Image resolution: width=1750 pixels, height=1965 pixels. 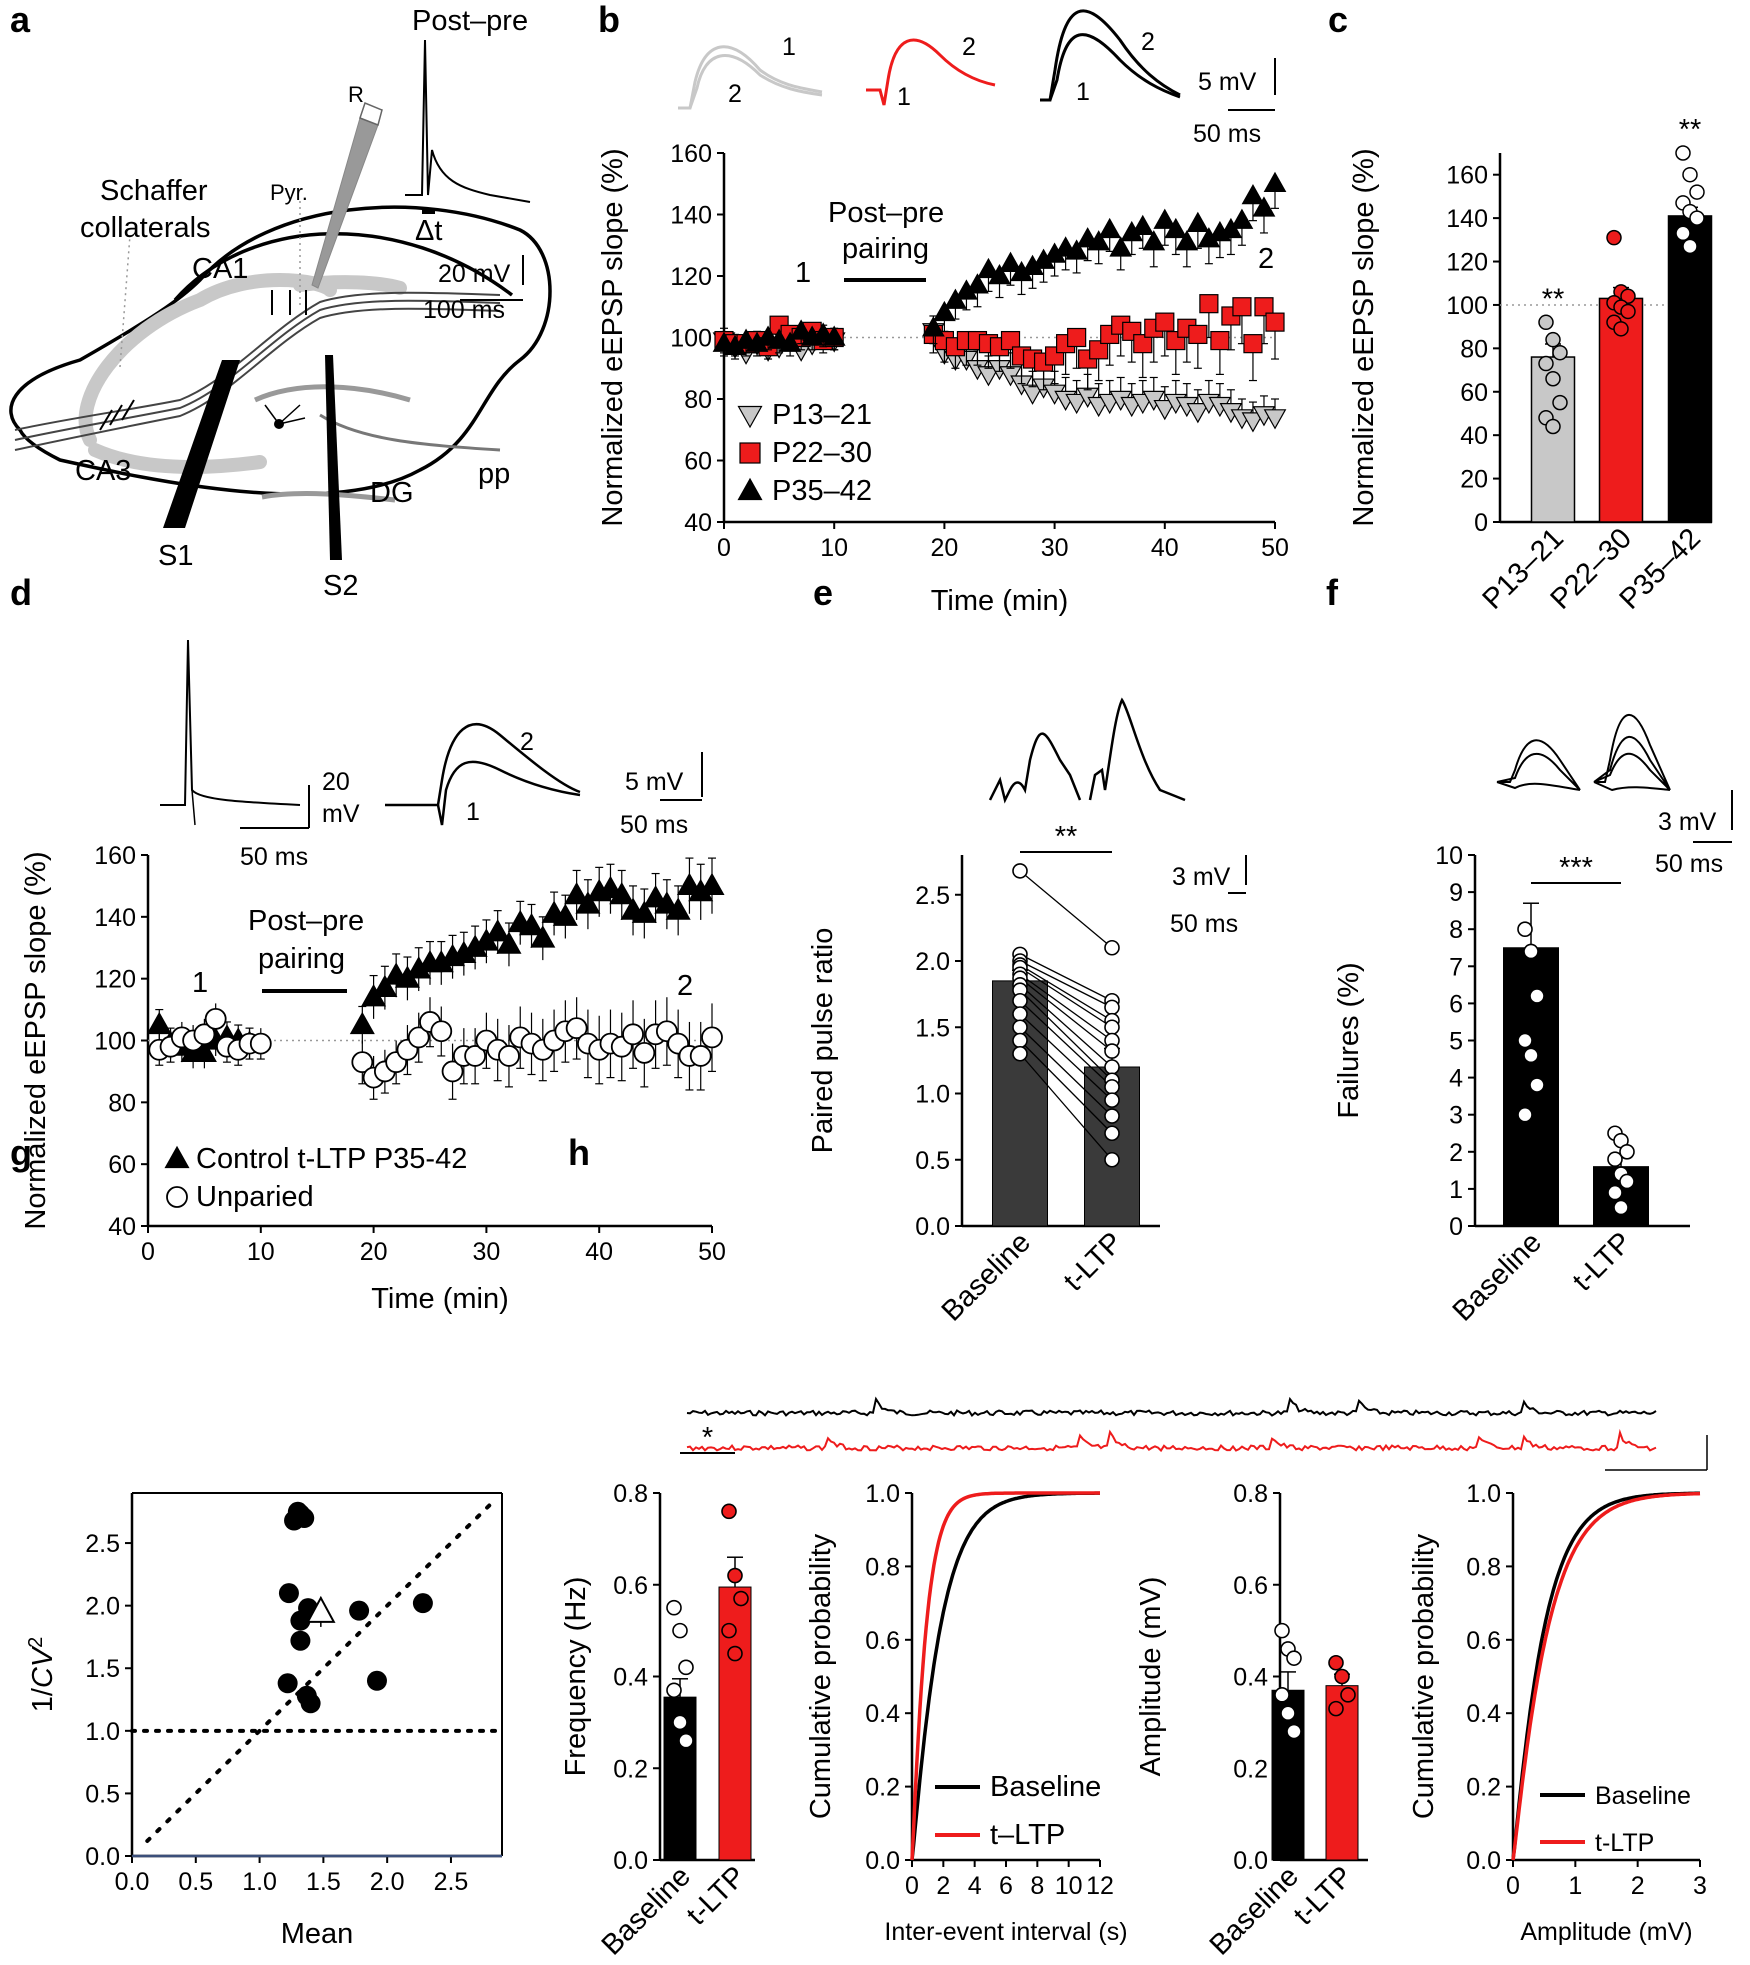 What do you see at coordinates (301, 959) in the screenshot?
I see `d-pairing-label-2: pairing` at bounding box center [301, 959].